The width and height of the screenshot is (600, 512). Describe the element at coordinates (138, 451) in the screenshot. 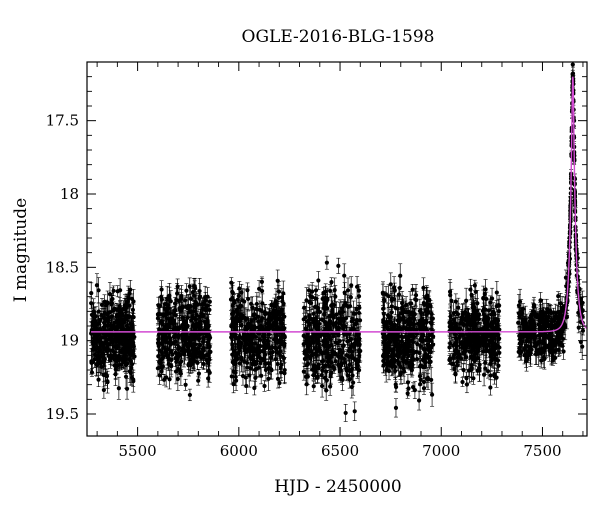

I see `x-tick-label: 5500` at that location.